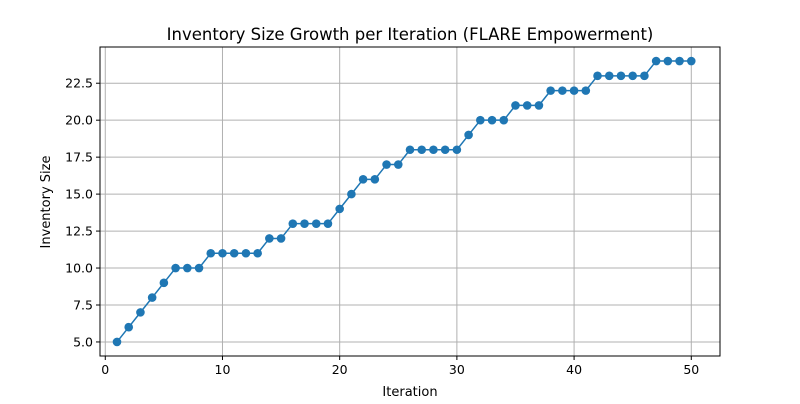 The image size is (800, 404). What do you see at coordinates (223, 369) in the screenshot?
I see `x-tick-label: 10` at bounding box center [223, 369].